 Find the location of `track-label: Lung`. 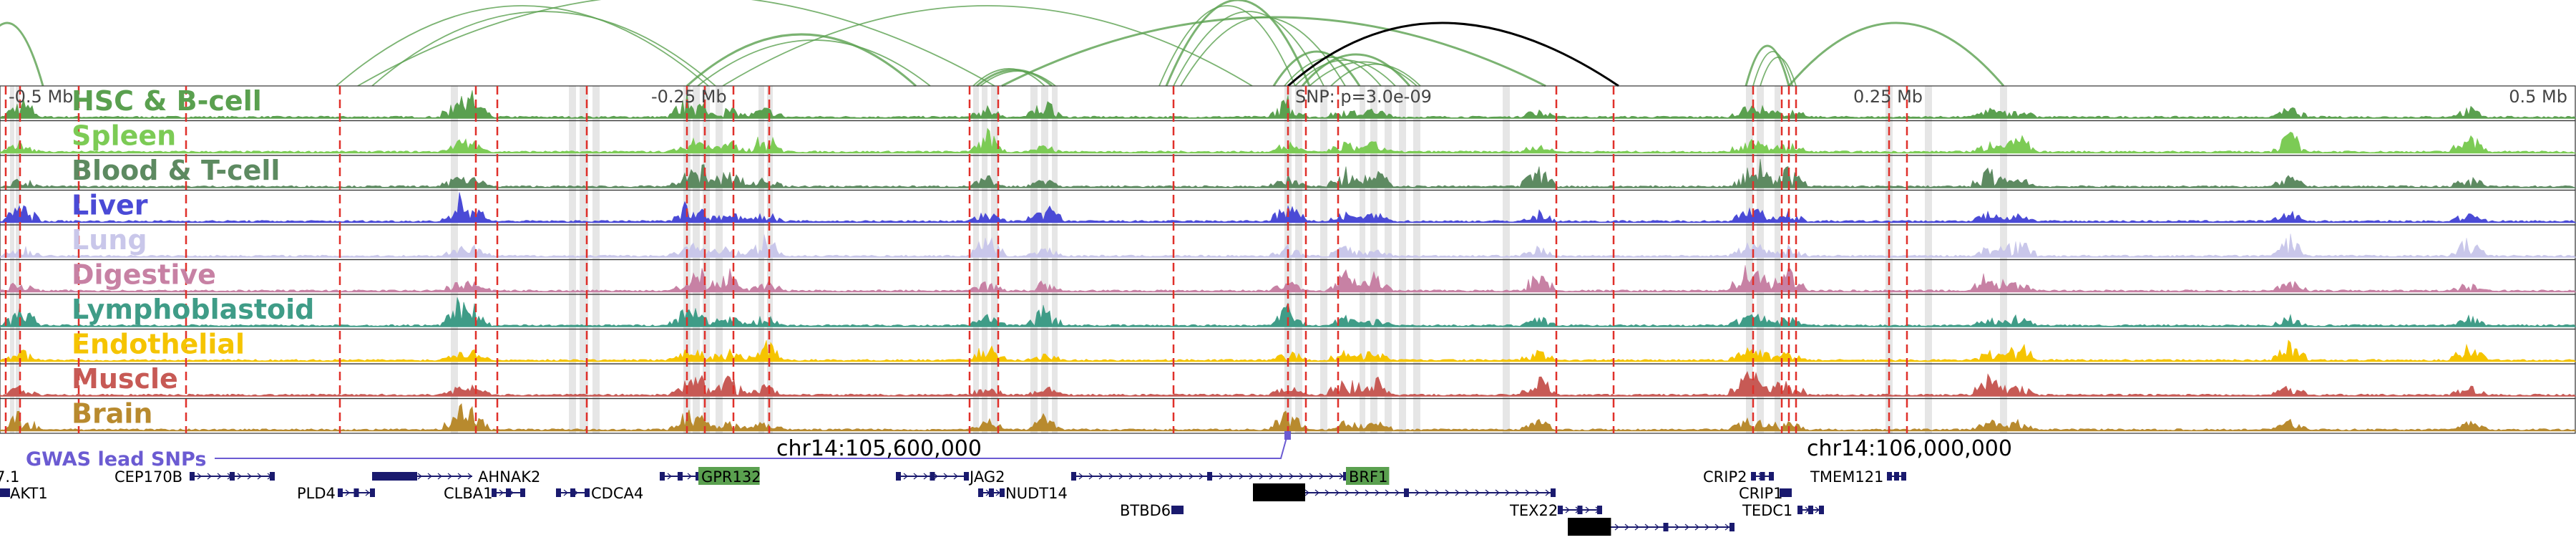

track-label: Lung is located at coordinates (109, 240).